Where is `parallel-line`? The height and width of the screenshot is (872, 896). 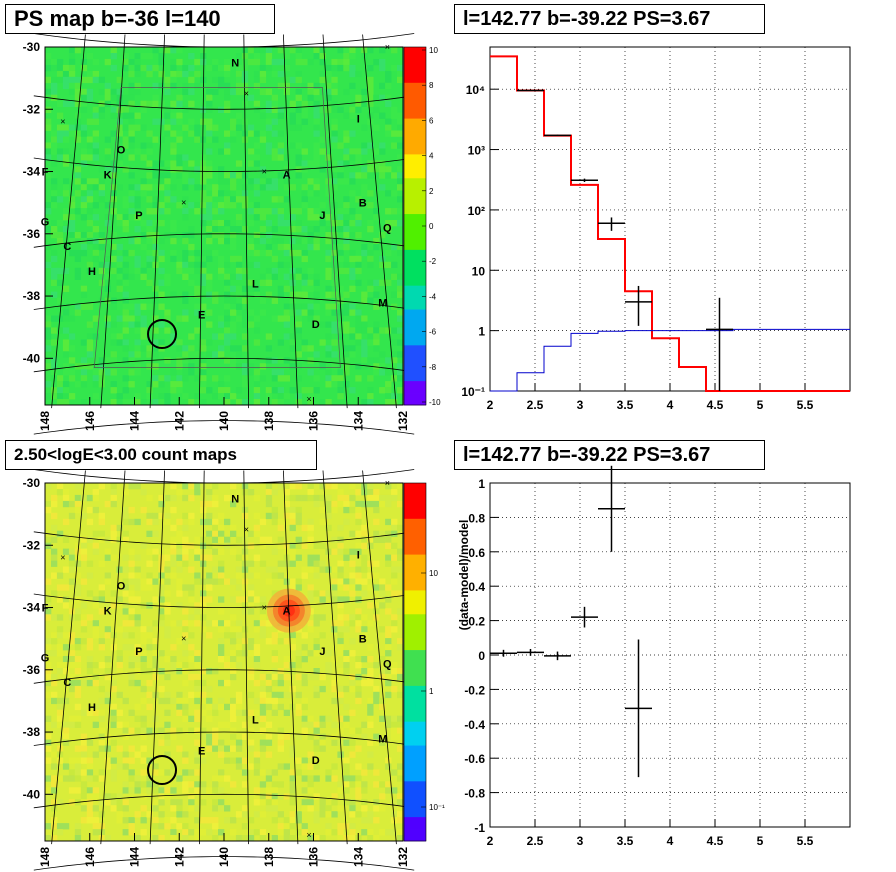
parallel-line is located at coordinates (224, 302).